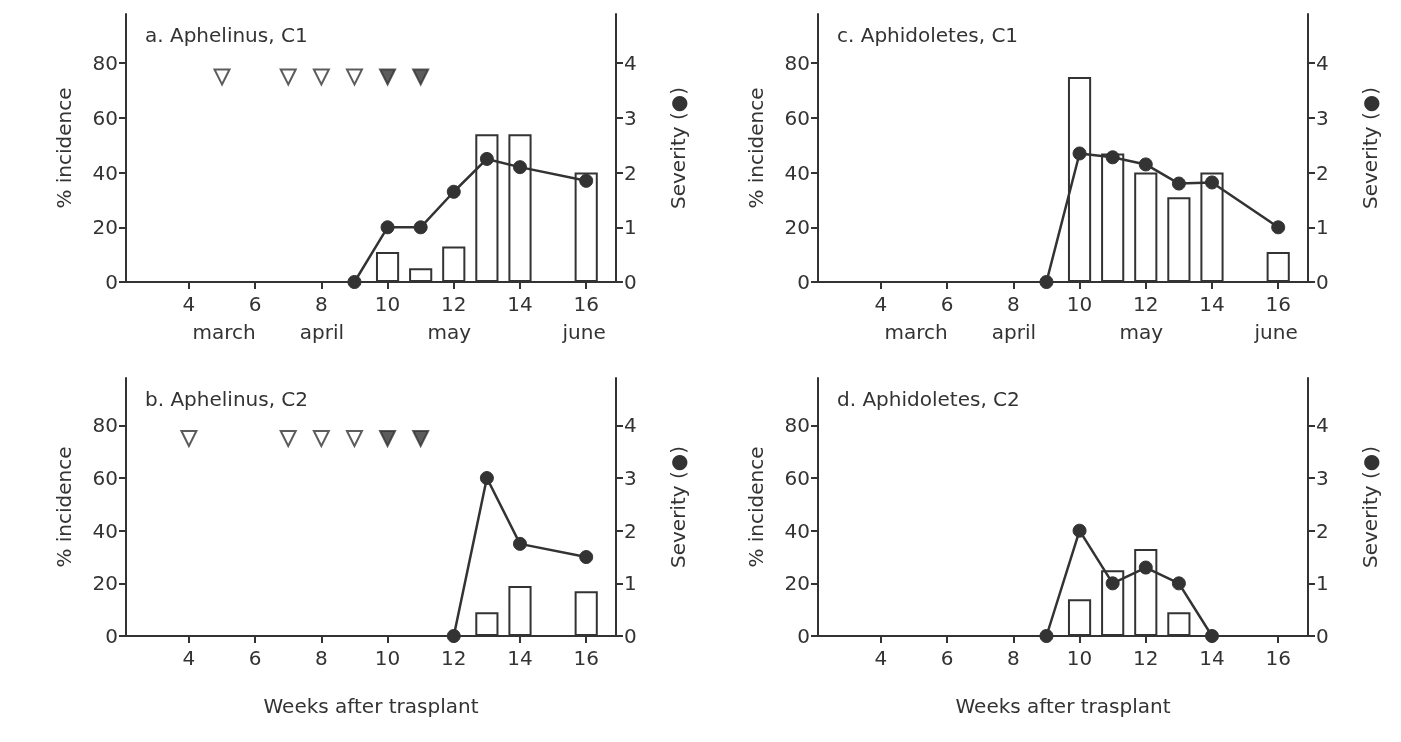  I want to click on text: b. Aphelinus, C2, so click(227, 399).